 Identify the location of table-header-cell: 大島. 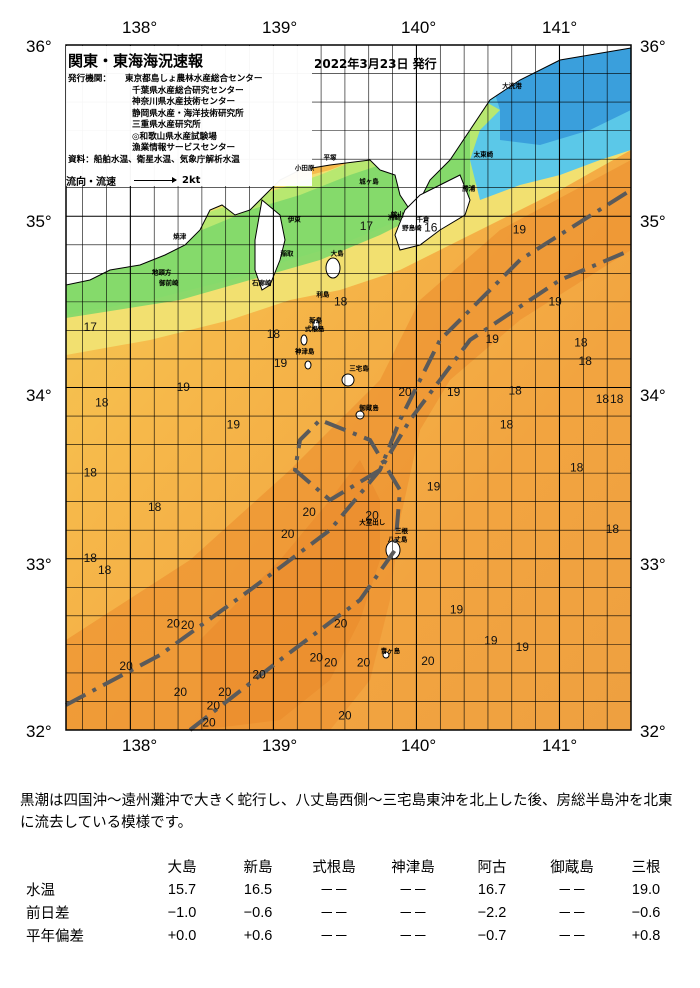
(182, 867).